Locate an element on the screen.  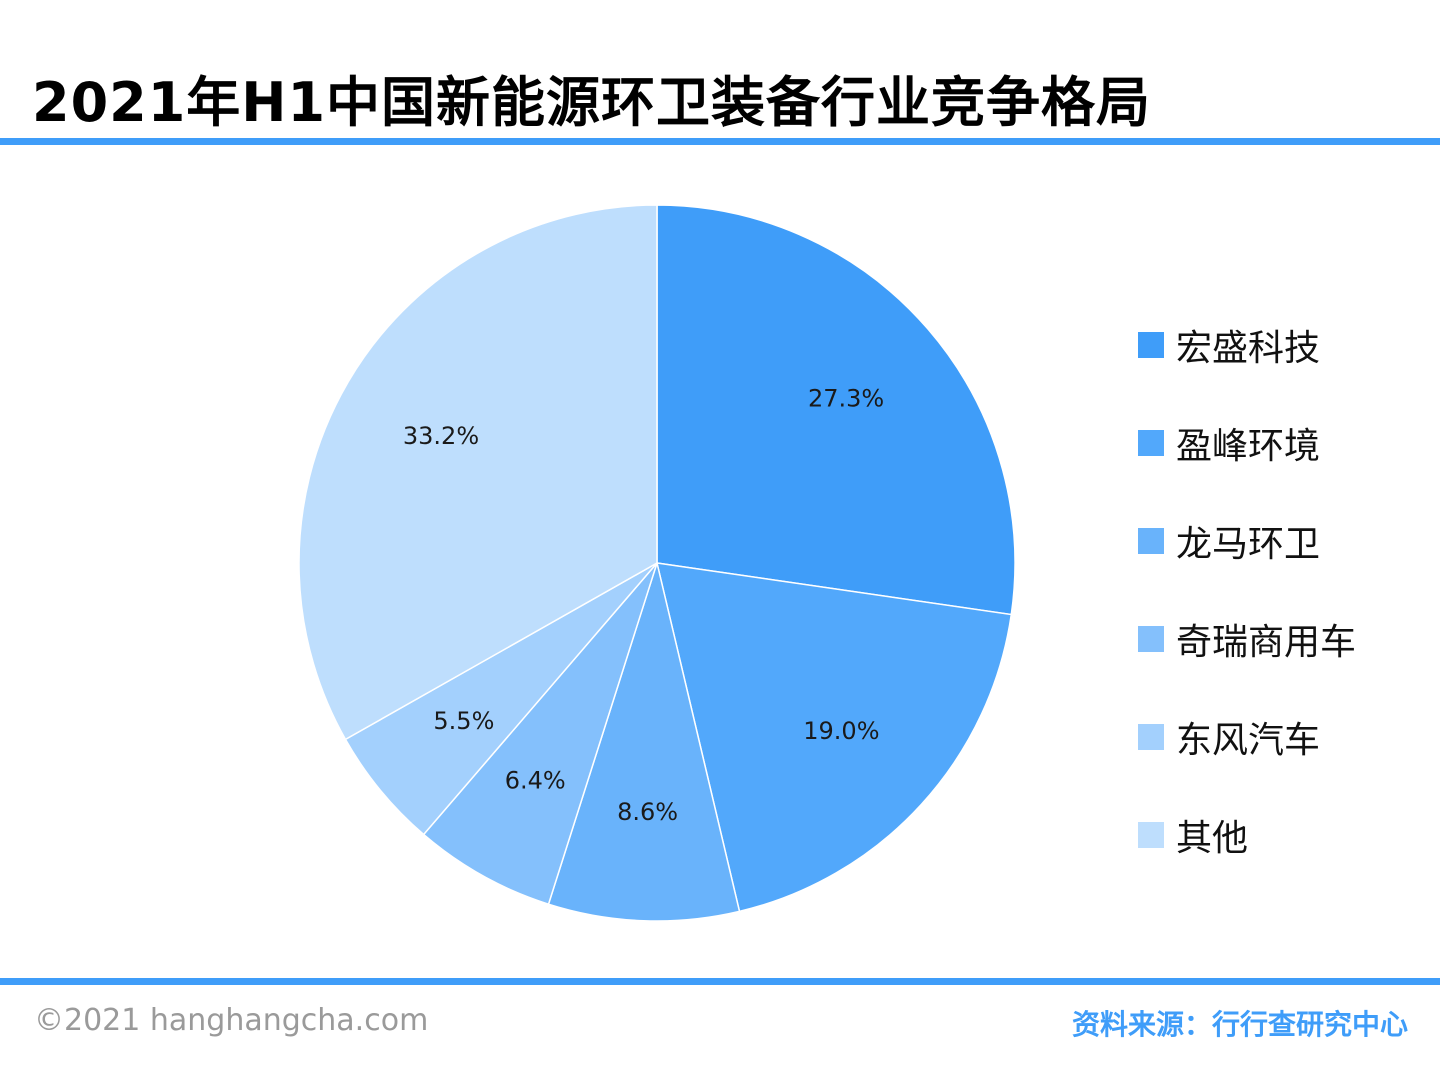
pie-slice-label-4: 5.5% is located at coordinates (463, 721).